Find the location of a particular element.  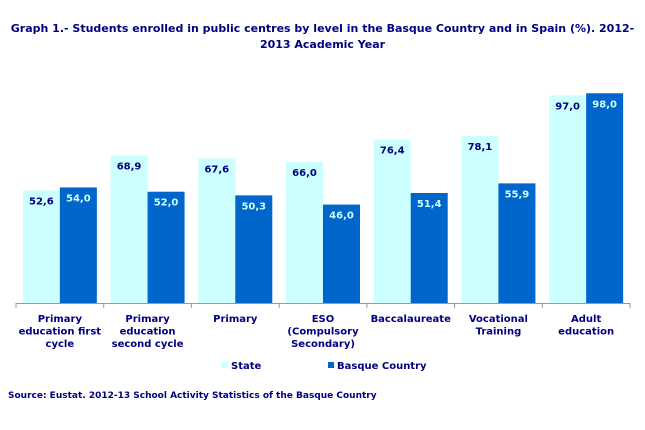

data-label: 76,4 is located at coordinates (392, 151).